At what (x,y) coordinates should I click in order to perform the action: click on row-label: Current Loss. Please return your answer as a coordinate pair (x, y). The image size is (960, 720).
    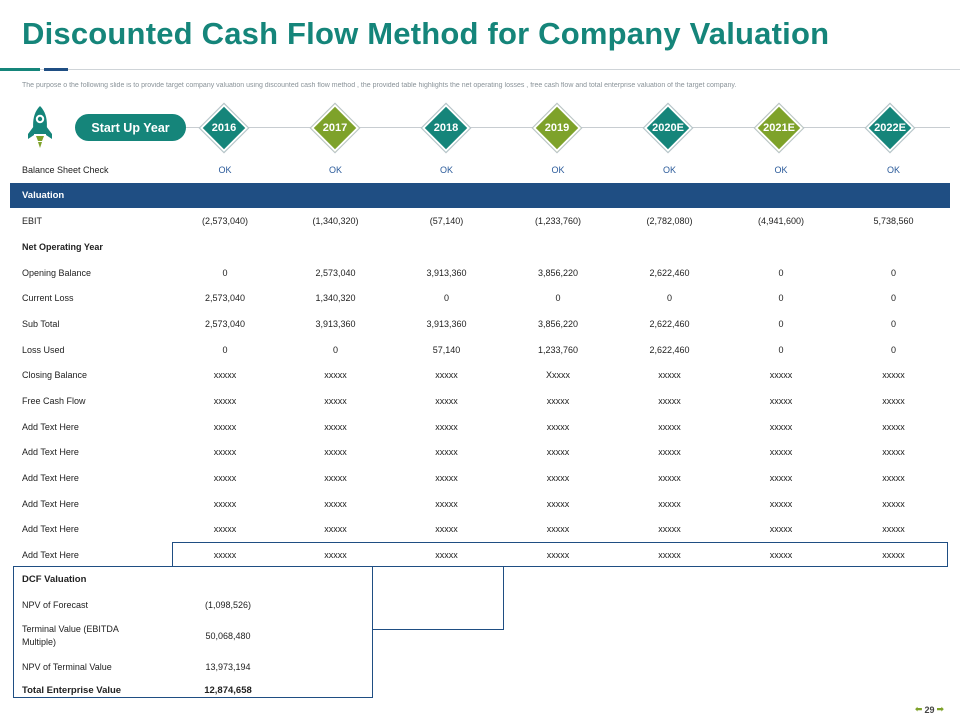
    Looking at the image, I should click on (48, 298).